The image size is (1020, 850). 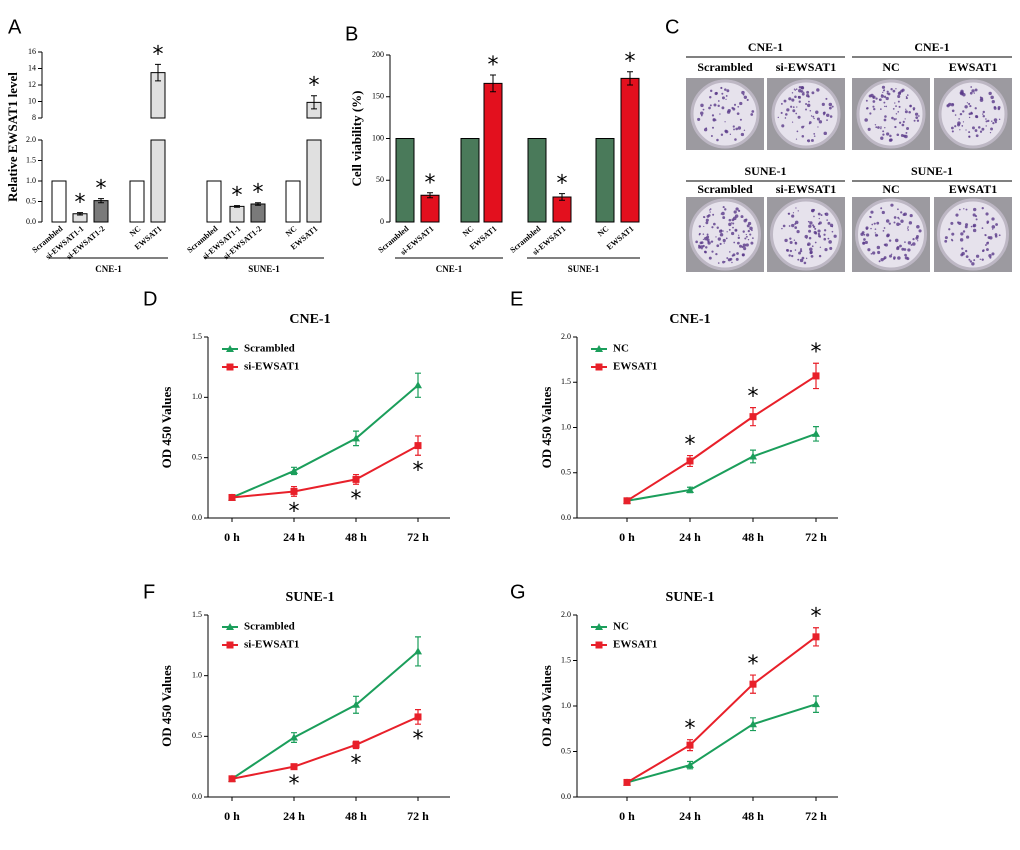 What do you see at coordinates (32, 84) in the screenshot?
I see `y-tick-label: 12` at bounding box center [32, 84].